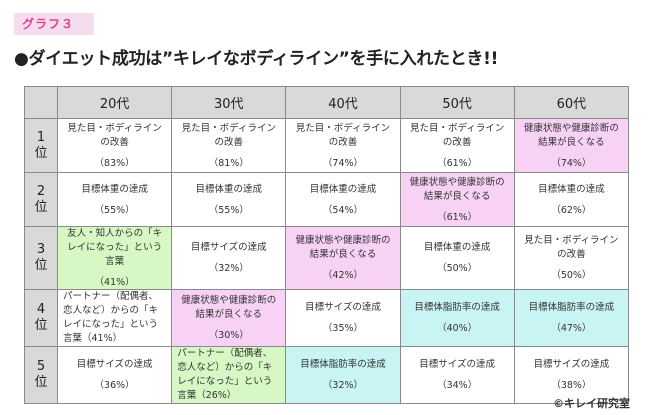  What do you see at coordinates (571, 318) in the screenshot?
I see `ranking-cell: 目標体脂肪率の達成 （47%）` at bounding box center [571, 318].